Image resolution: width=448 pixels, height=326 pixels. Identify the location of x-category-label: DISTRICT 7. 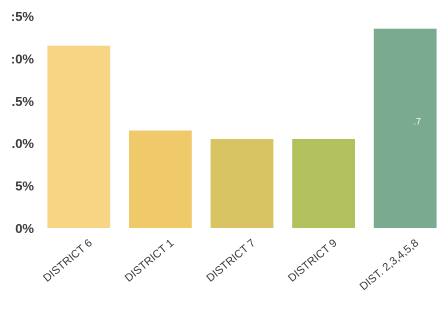
(230, 261).